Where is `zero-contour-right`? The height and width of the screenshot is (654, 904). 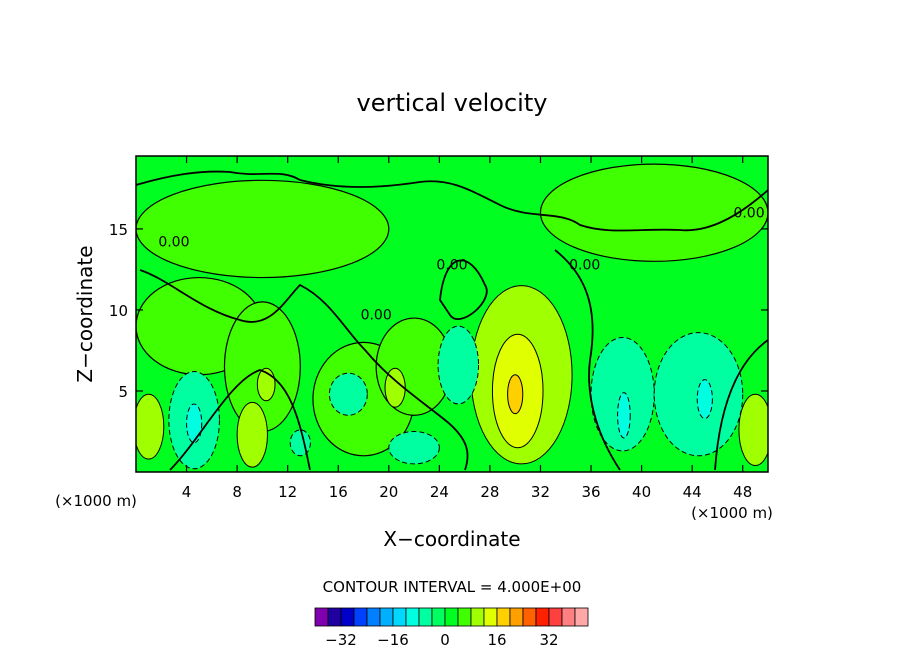
zero-contour-right is located at coordinates (587, 360).